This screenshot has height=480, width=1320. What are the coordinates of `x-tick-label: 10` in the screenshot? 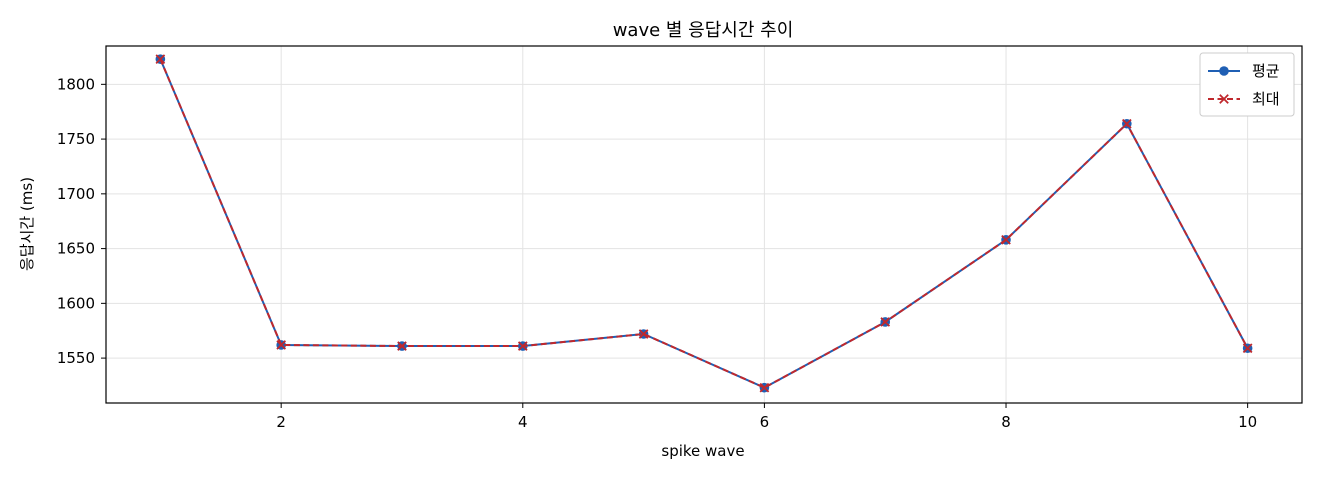 It's located at (1247, 422).